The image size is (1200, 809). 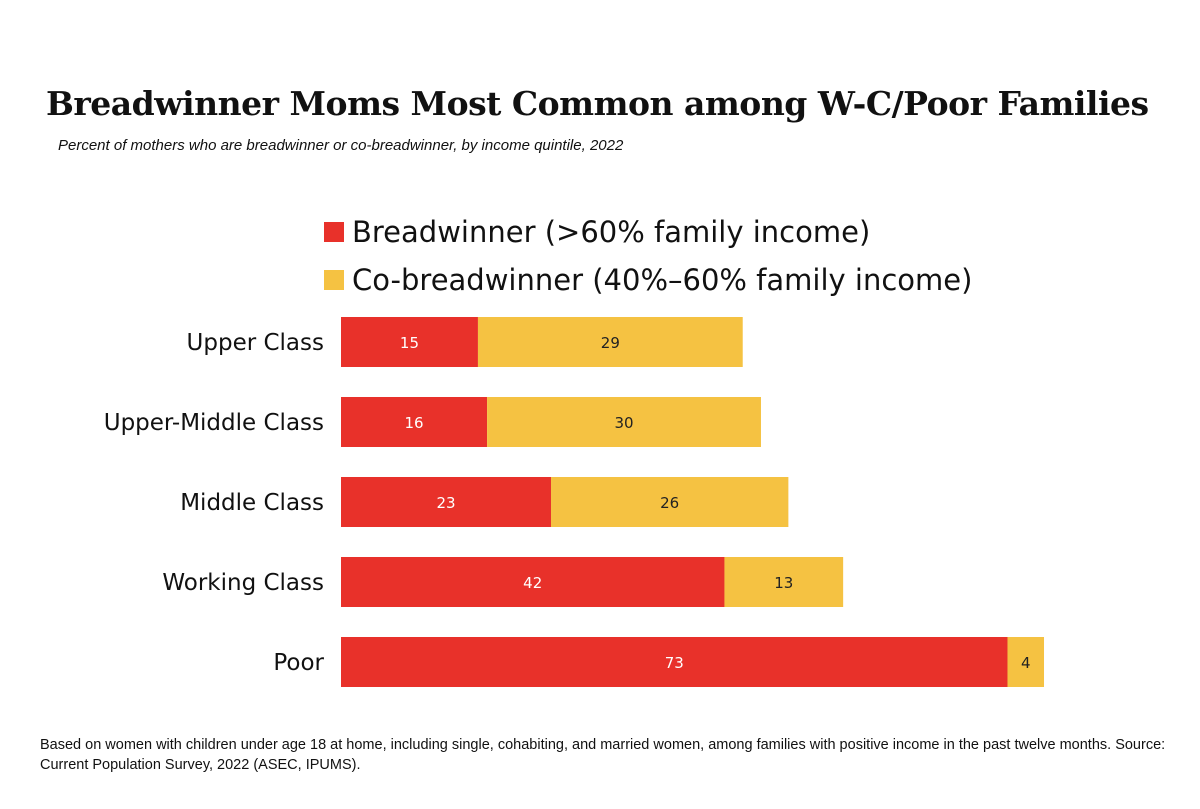 I want to click on data-label: 4, so click(x=1026, y=663).